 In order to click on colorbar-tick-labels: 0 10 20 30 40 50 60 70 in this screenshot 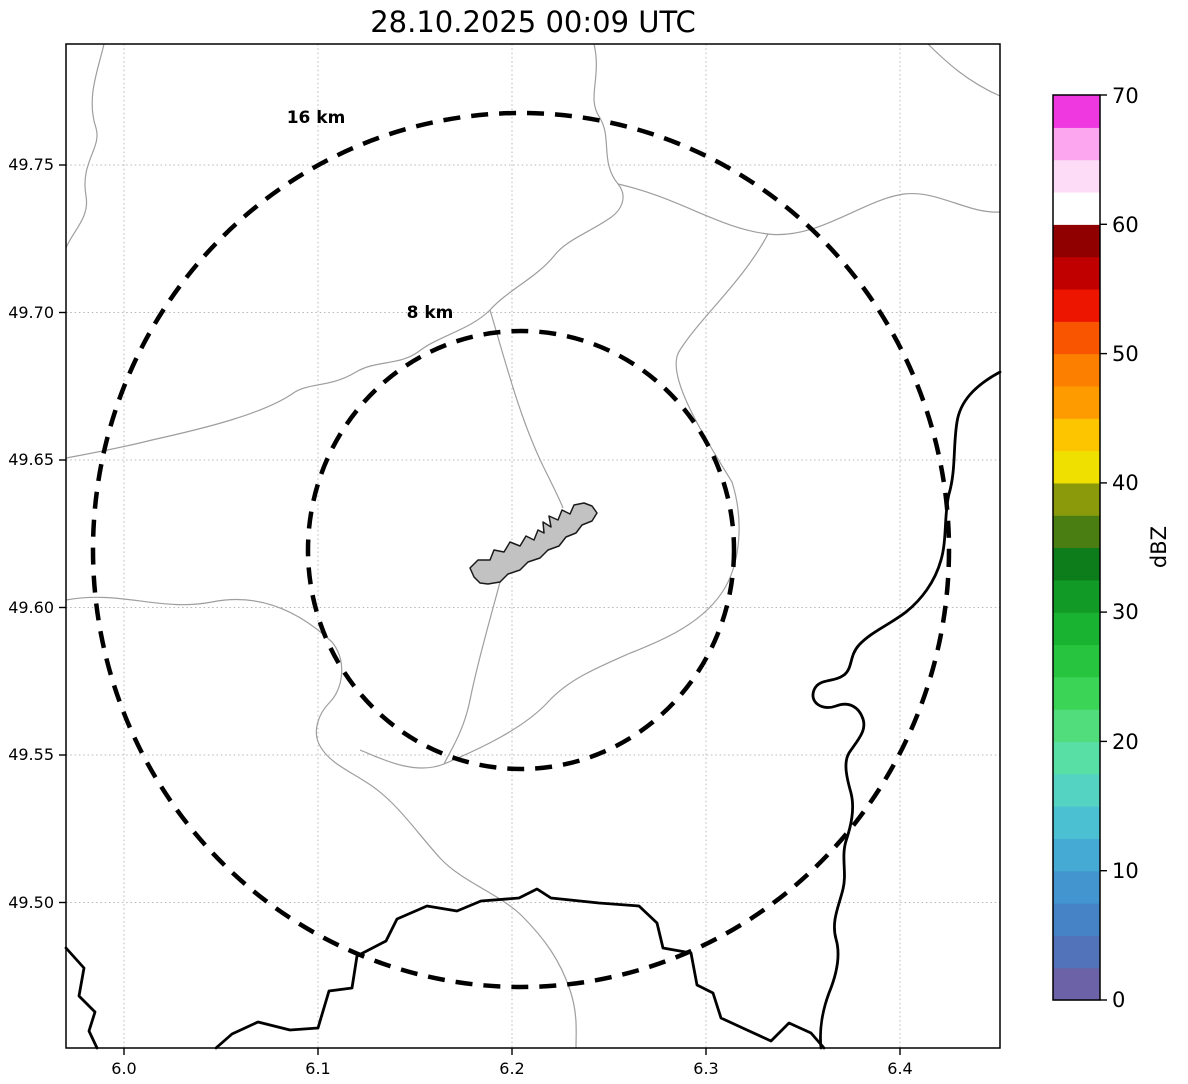, I will do `click(1125, 548)`.